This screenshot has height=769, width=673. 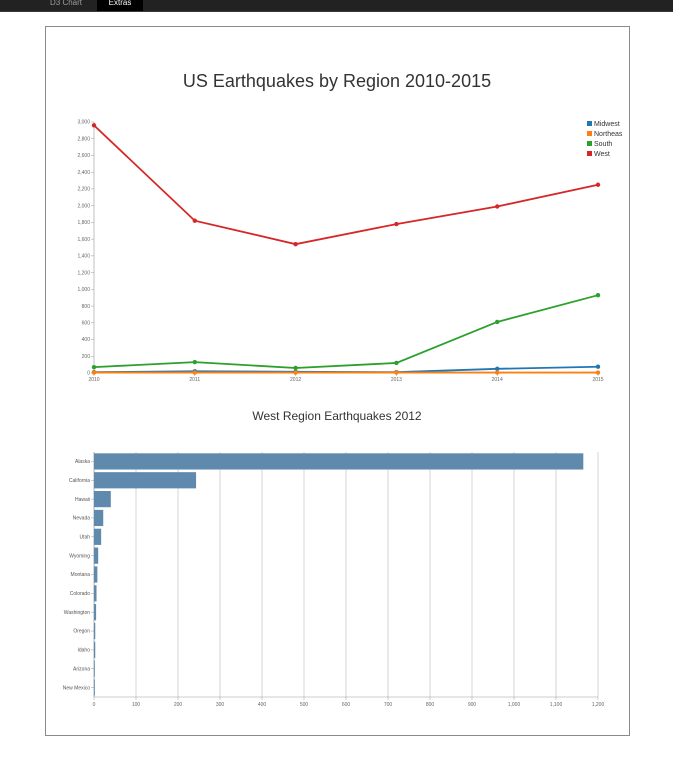 I want to click on legend-label-west: West, so click(x=602, y=154).